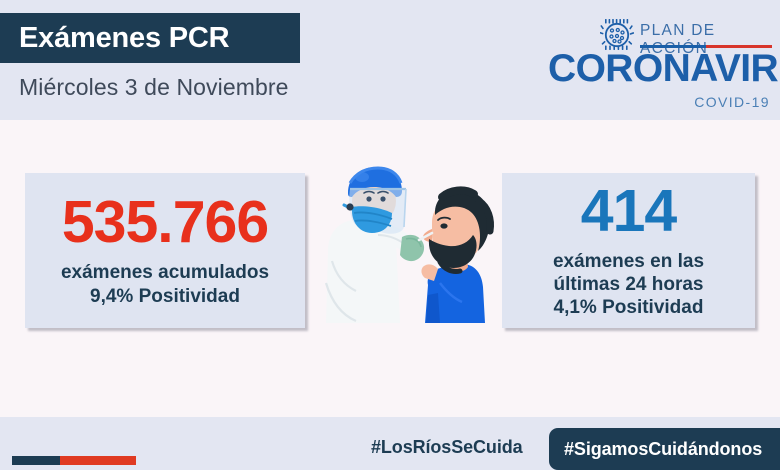 The image size is (780, 470). What do you see at coordinates (628, 261) in the screenshot?
I see `last24h-caption-line-1: exámenes en las` at bounding box center [628, 261].